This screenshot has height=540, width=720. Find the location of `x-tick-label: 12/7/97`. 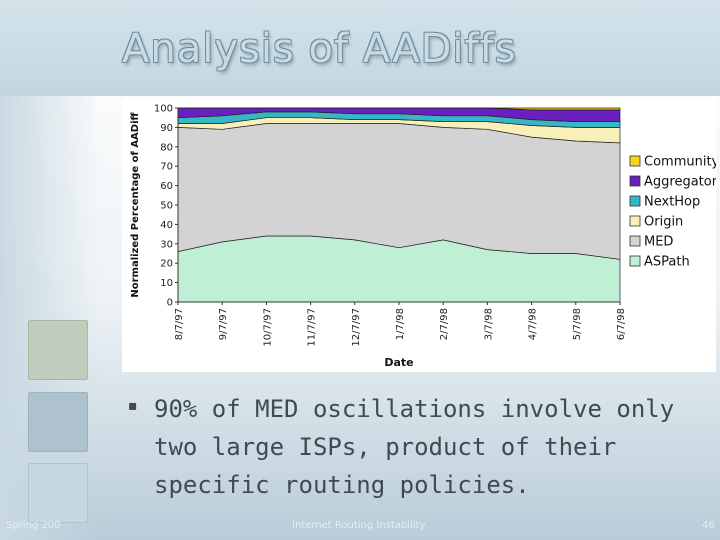

x-tick-label: 12/7/97 is located at coordinates (356, 327).